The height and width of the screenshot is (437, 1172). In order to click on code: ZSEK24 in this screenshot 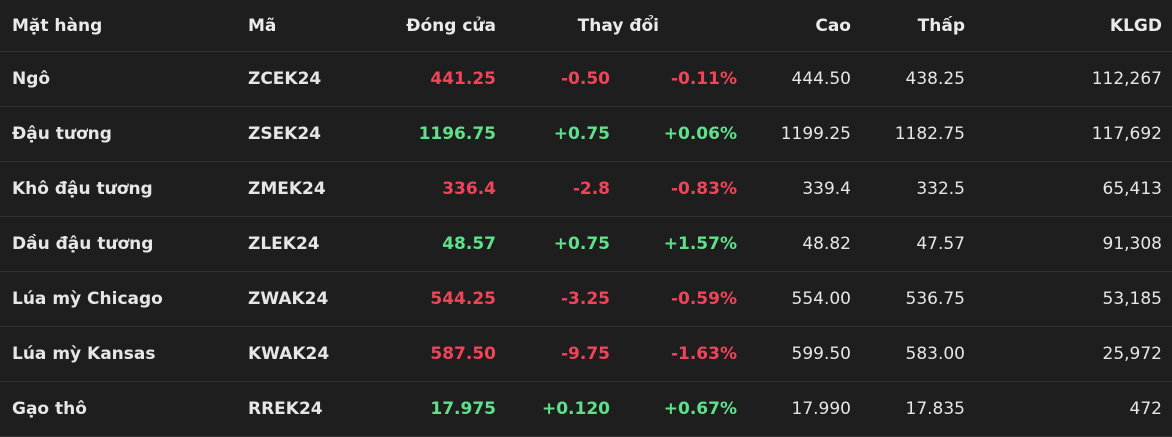, I will do `click(285, 134)`.